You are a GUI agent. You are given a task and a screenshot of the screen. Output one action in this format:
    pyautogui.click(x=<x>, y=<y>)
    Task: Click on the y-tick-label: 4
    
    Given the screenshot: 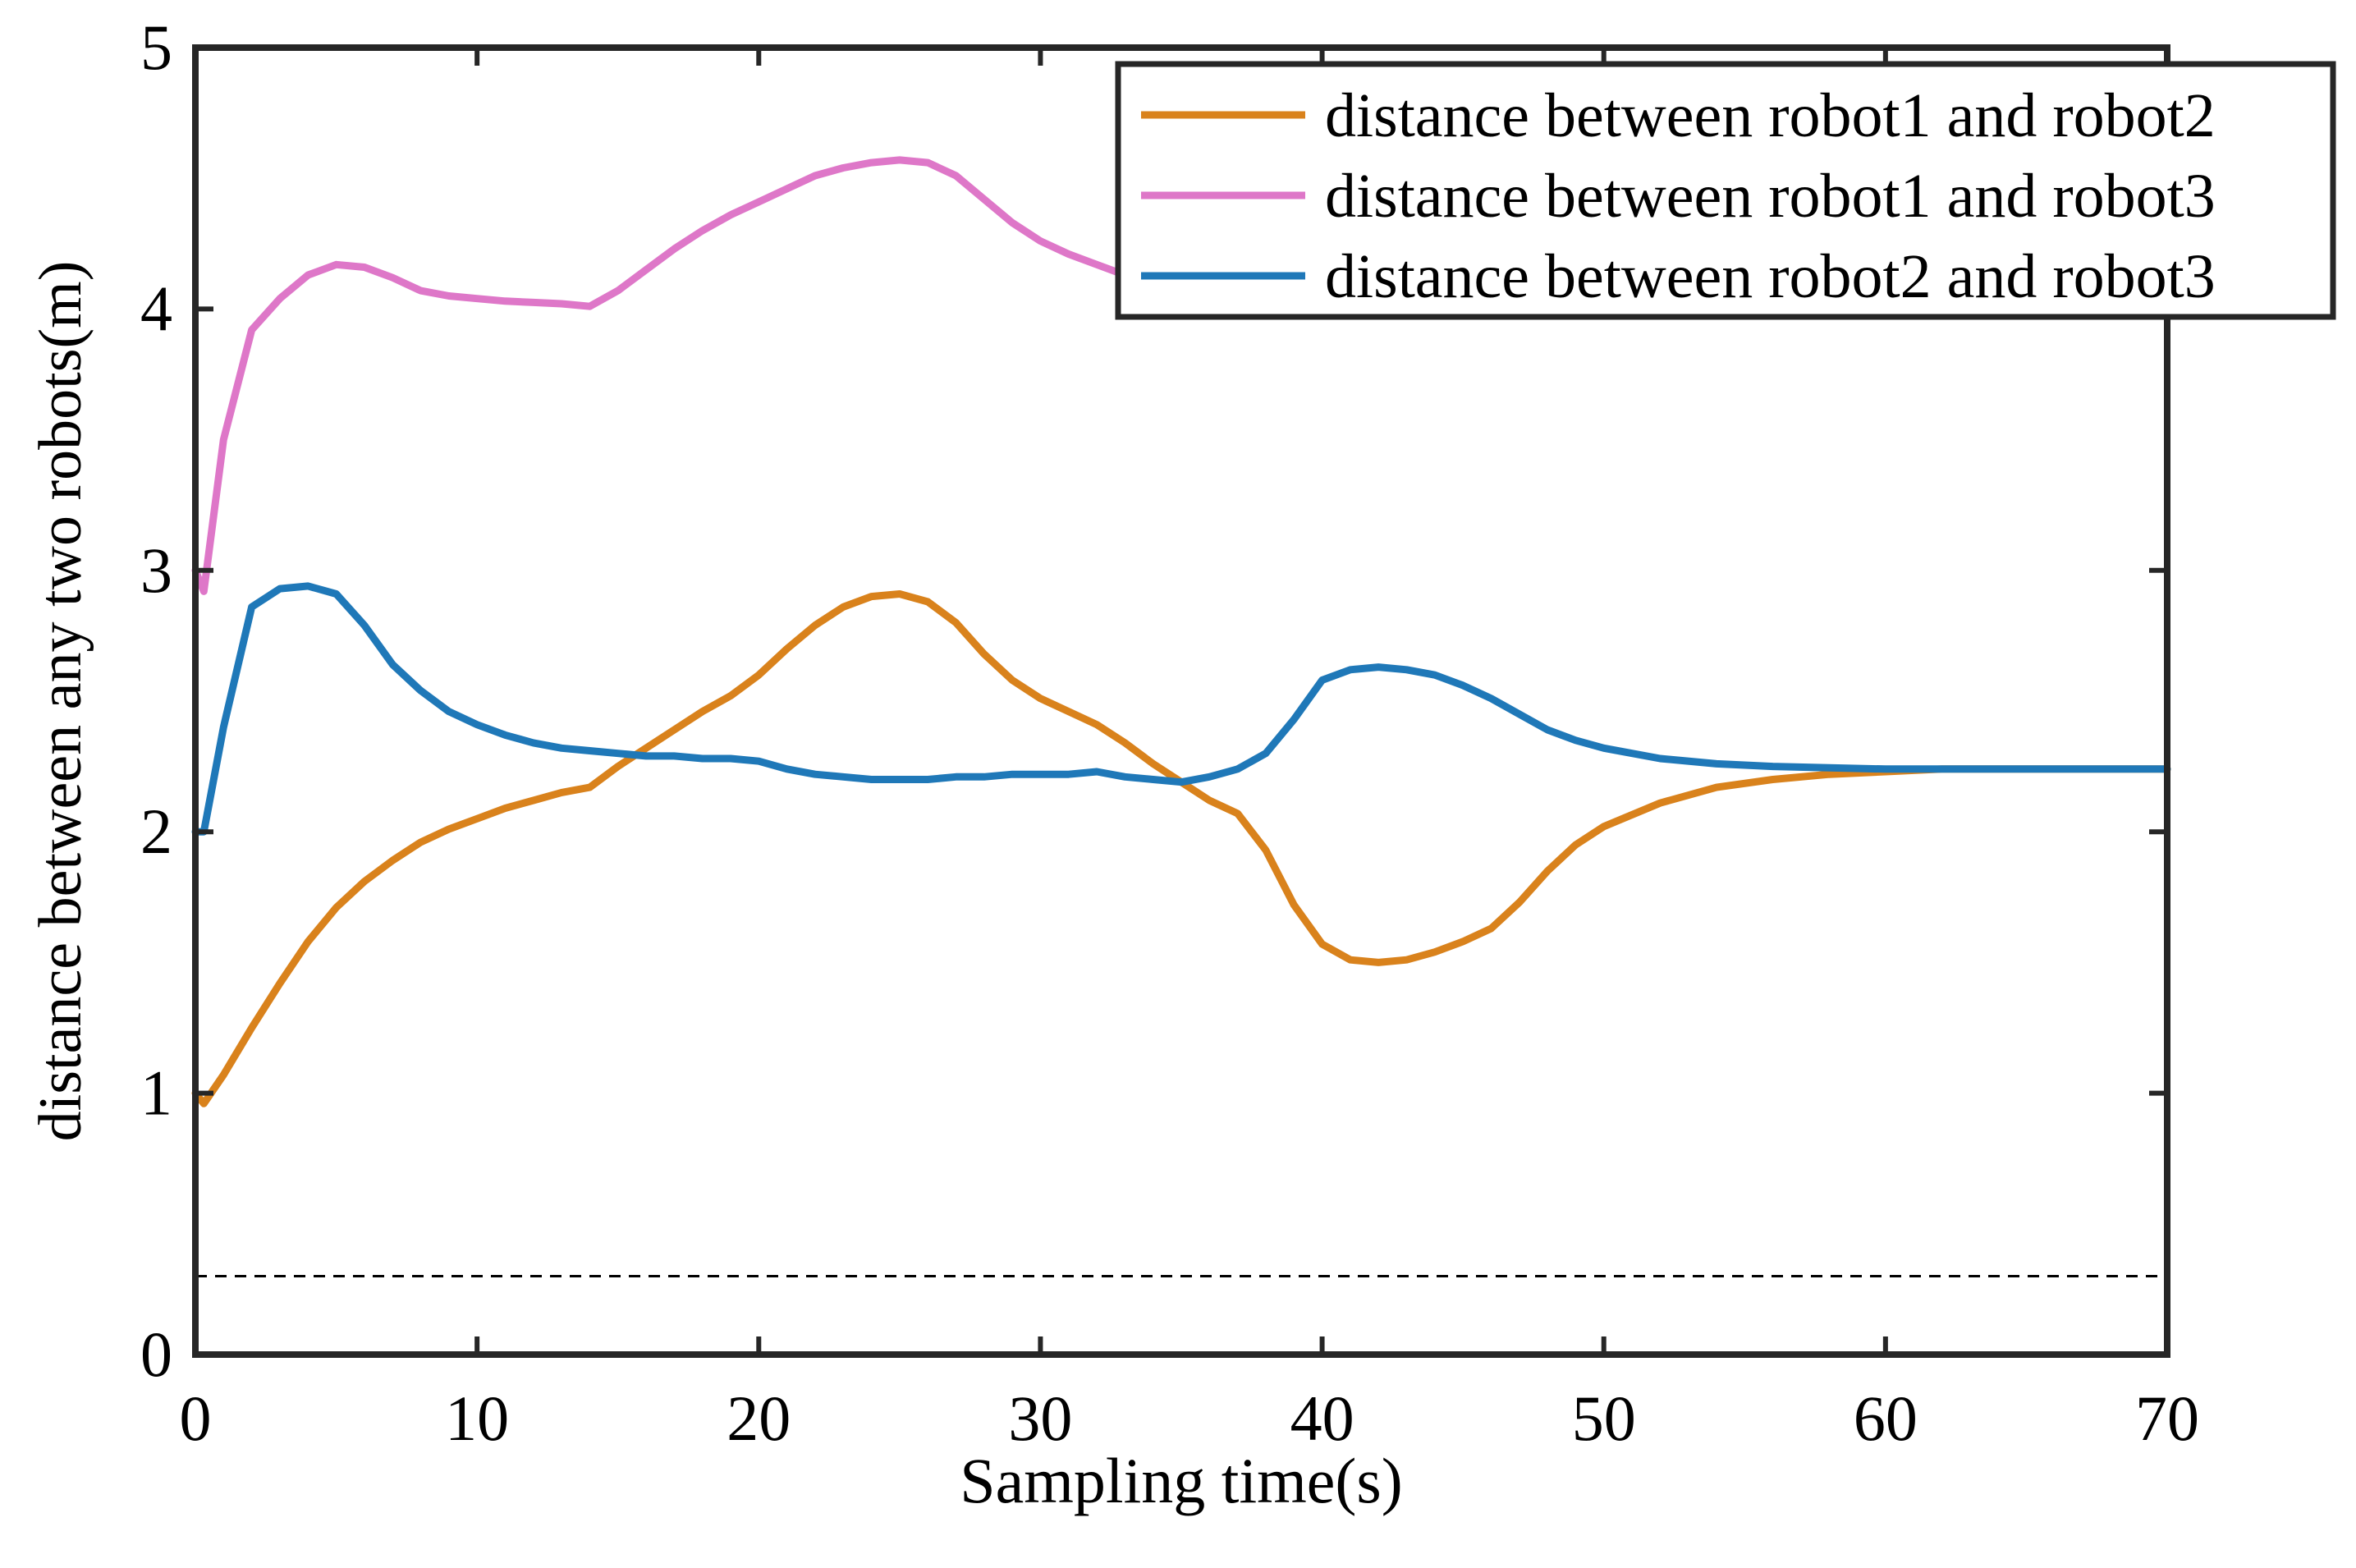 What is the action you would take?
    pyautogui.click(x=156, y=308)
    